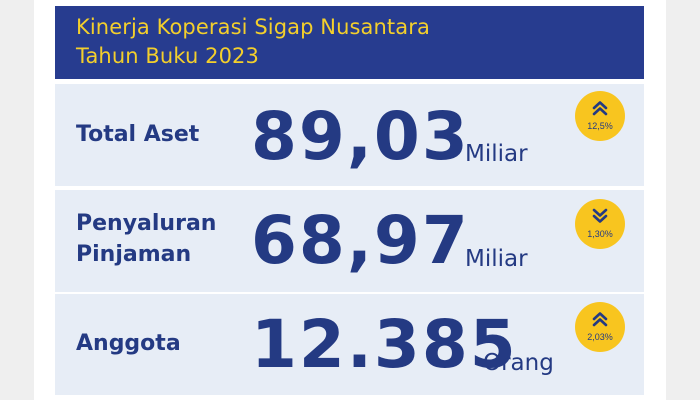 This screenshot has width=700, height=400. I want to click on header-title-line2: Tahun Buku 2023, so click(167, 56).